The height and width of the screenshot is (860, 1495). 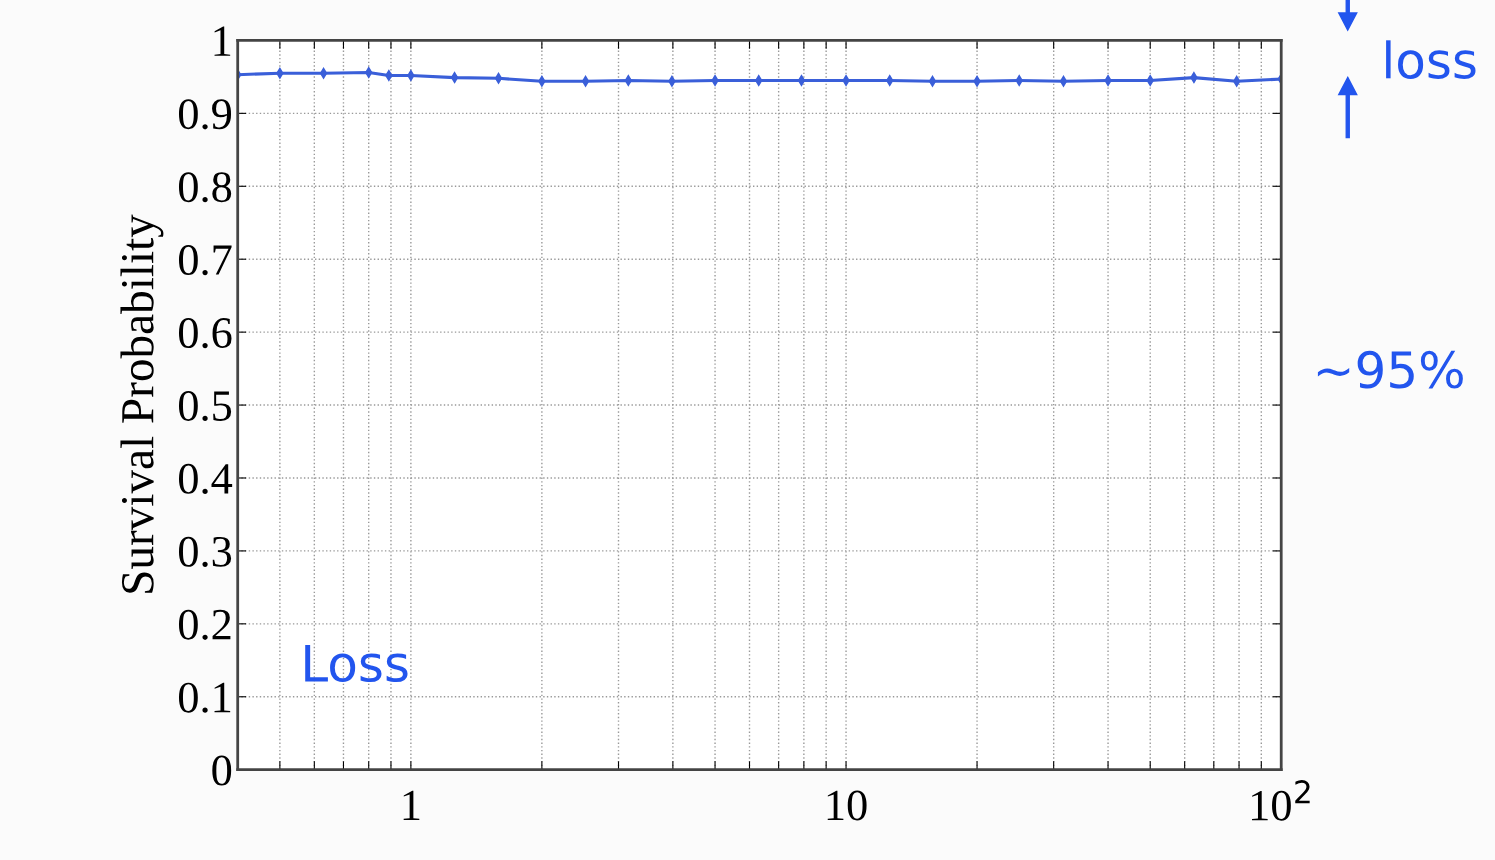 I want to click on y-tick-label: 0.3, so click(x=205, y=551).